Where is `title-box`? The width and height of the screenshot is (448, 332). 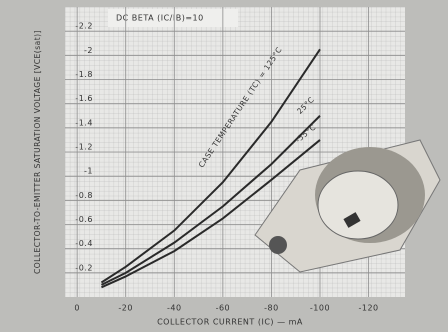
title-box is located at coordinates (173, 18).